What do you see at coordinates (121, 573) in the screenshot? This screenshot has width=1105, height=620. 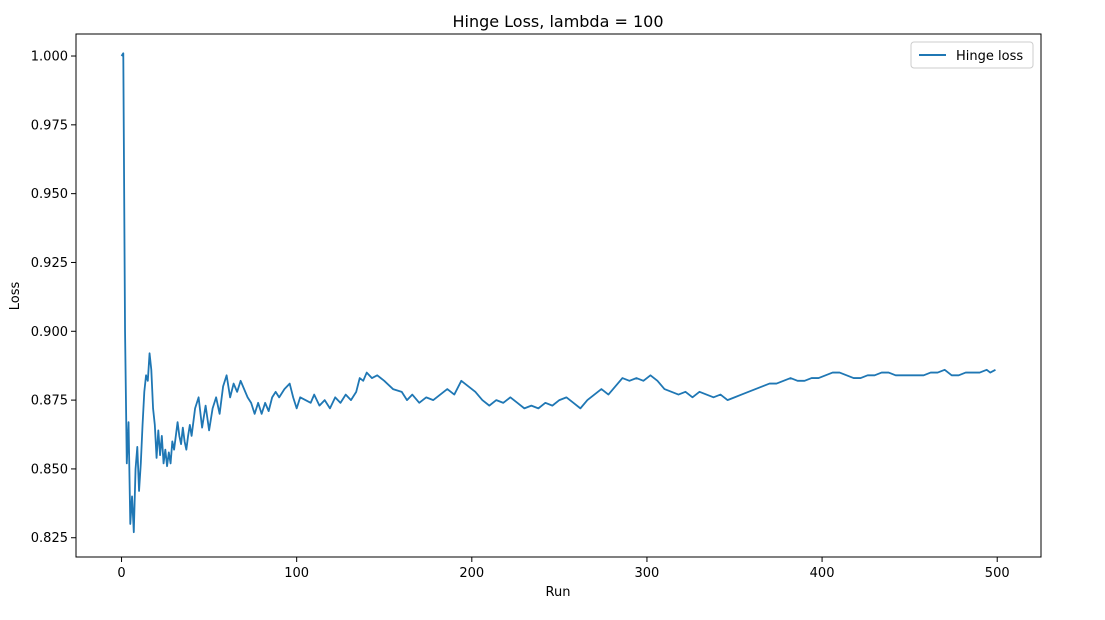 I see `x-tick-label: 0` at bounding box center [121, 573].